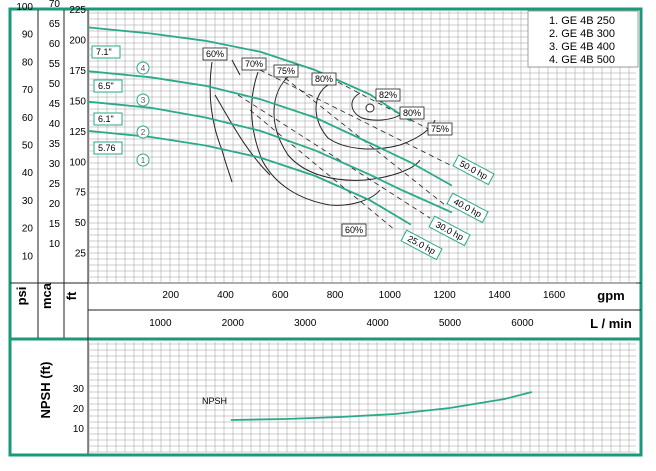 This screenshot has width=656, height=471. What do you see at coordinates (24, 7) in the screenshot?
I see `psi-tick-label: 100` at bounding box center [24, 7].